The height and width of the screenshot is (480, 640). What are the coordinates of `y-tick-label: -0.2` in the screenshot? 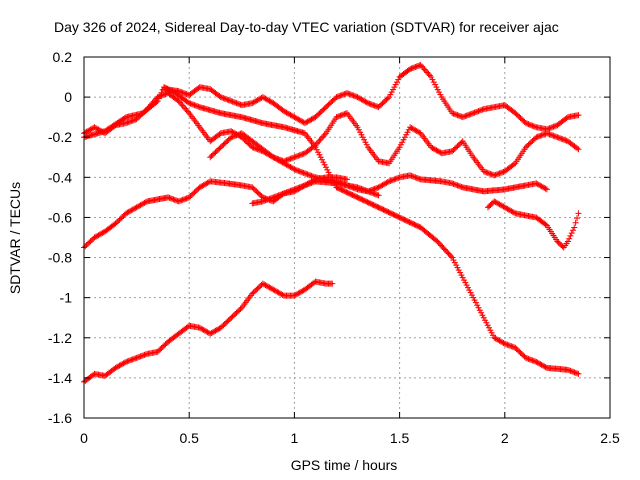 It's located at (60, 137).